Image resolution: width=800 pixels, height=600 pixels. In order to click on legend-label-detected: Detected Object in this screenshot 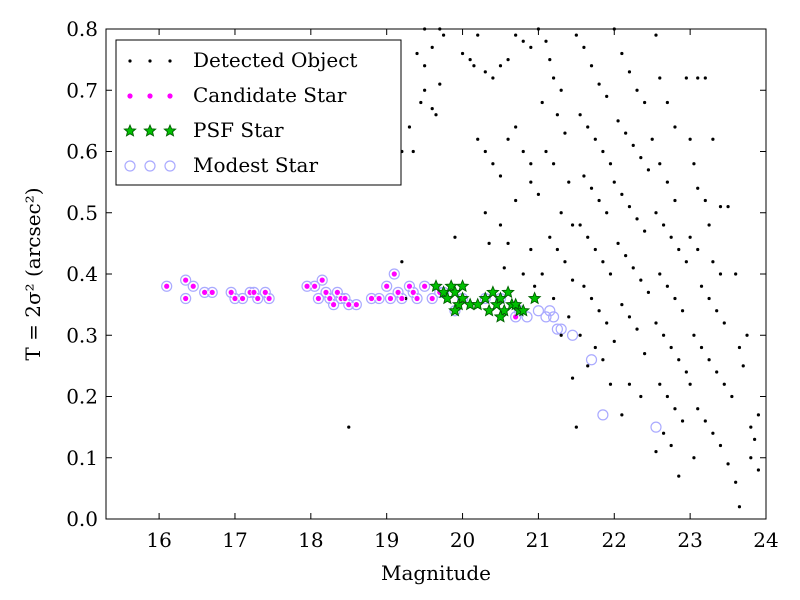, I will do `click(275, 60)`.